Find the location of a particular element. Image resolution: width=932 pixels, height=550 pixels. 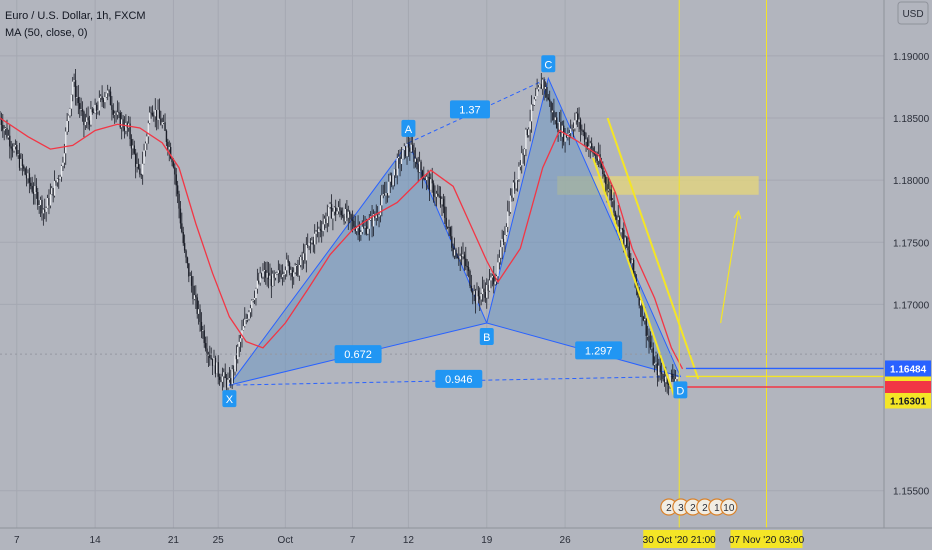

projection-arrowhead is located at coordinates (737, 214).